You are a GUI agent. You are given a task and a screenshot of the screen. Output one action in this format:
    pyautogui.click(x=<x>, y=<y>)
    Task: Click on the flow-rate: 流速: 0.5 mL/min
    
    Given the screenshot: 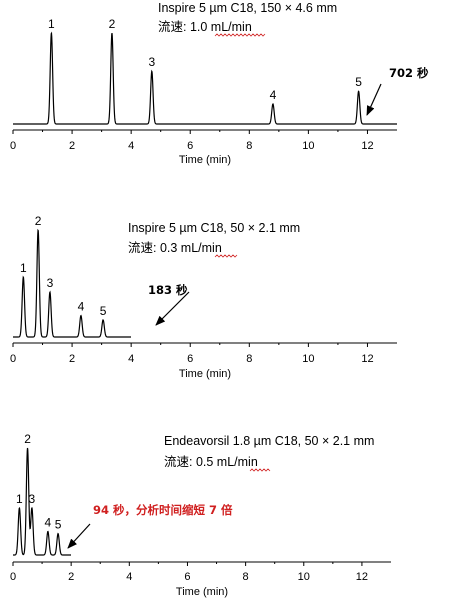 What is the action you would take?
    pyautogui.click(x=211, y=462)
    